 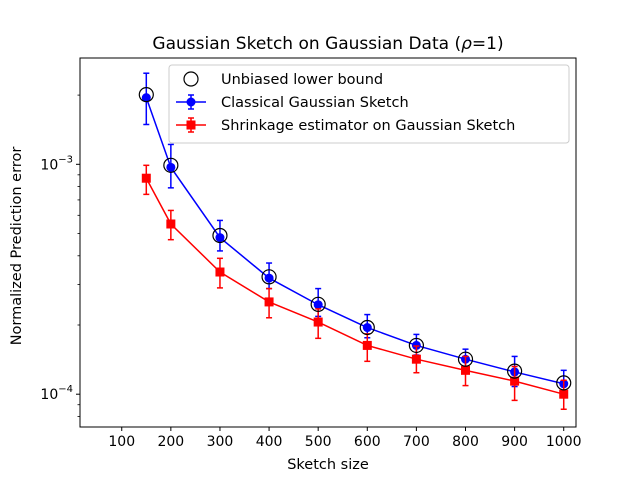 What do you see at coordinates (170, 442) in the screenshot?
I see `x-tick-label: 200` at bounding box center [170, 442].